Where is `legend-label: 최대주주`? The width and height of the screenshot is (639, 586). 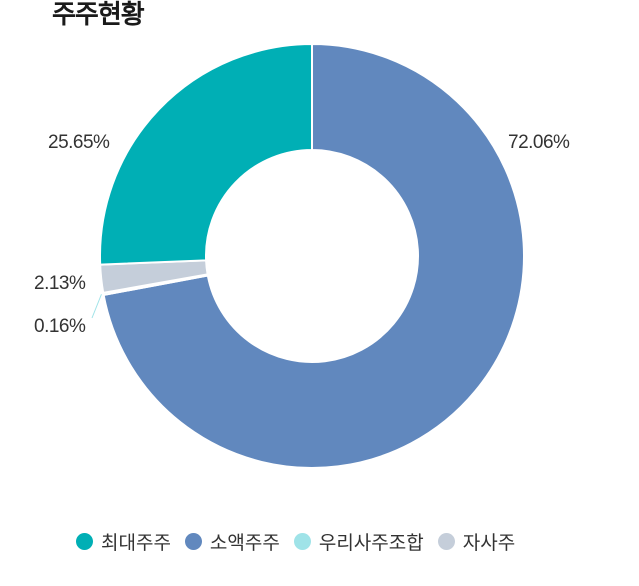 legend-label: 최대주주 is located at coordinates (136, 543).